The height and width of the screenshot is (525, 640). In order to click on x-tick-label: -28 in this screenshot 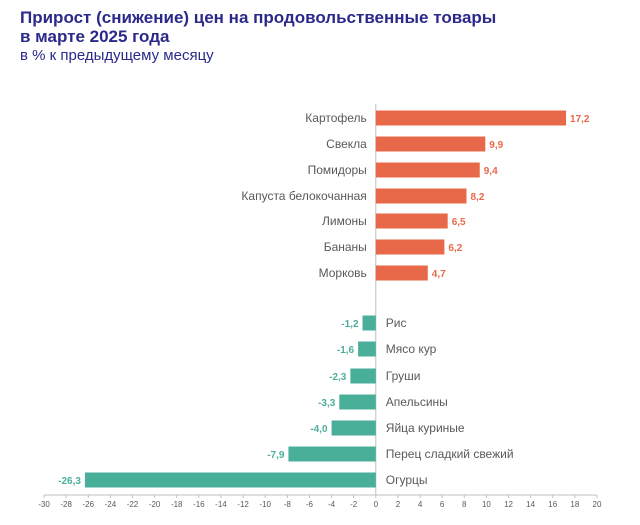, I will do `click(66, 504)`.